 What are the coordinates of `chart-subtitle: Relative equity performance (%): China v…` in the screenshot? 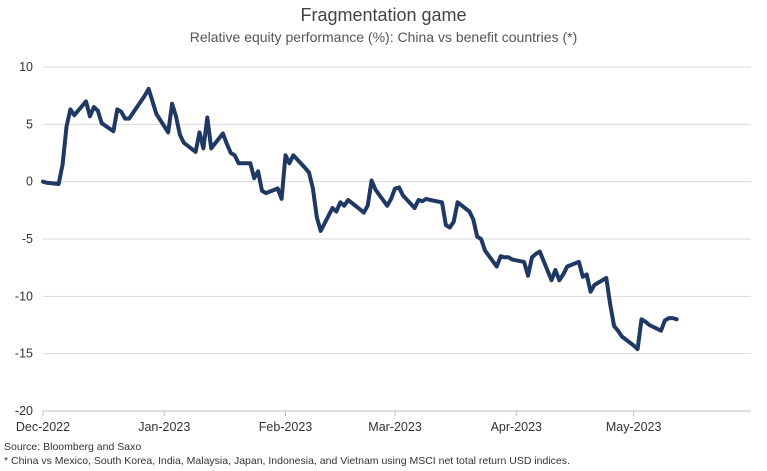 It's located at (383, 37).